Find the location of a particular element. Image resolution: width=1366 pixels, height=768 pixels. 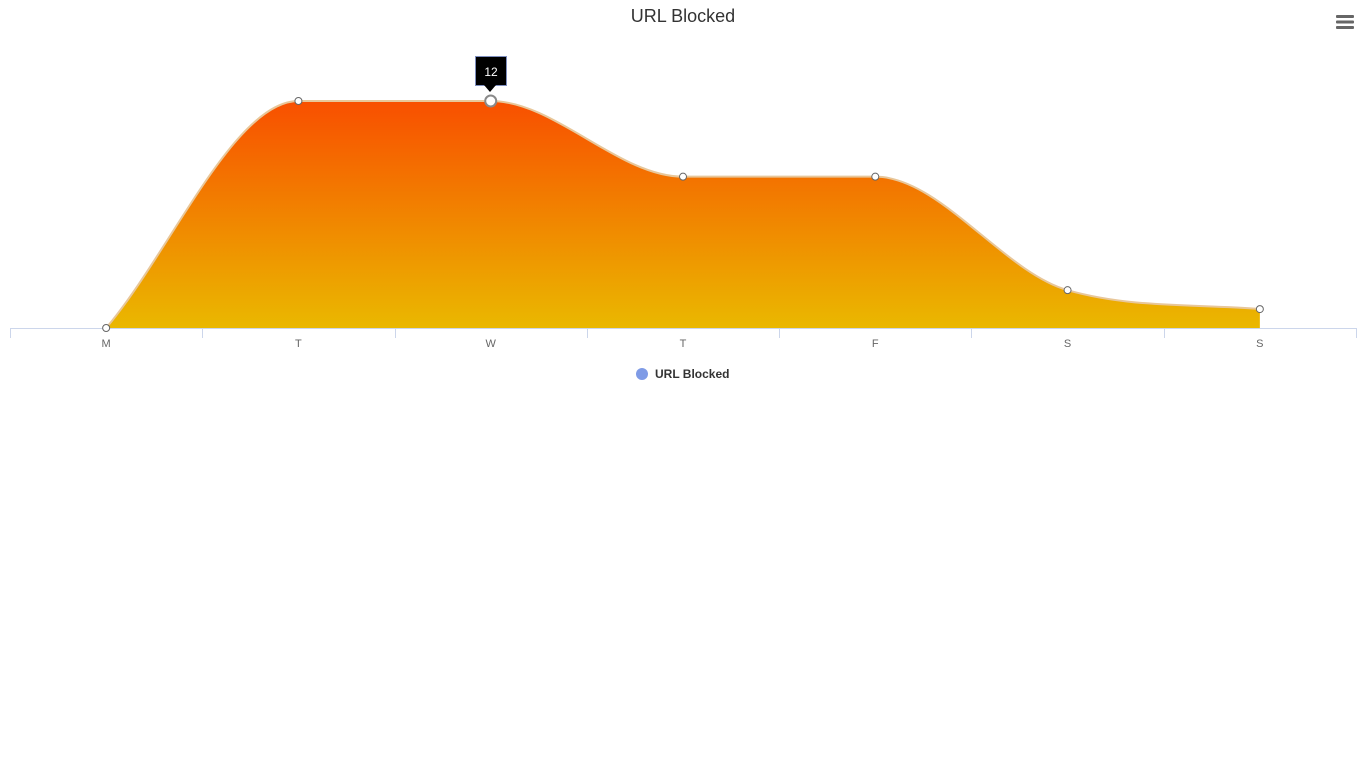

x-tick-label: F is located at coordinates (875, 344).